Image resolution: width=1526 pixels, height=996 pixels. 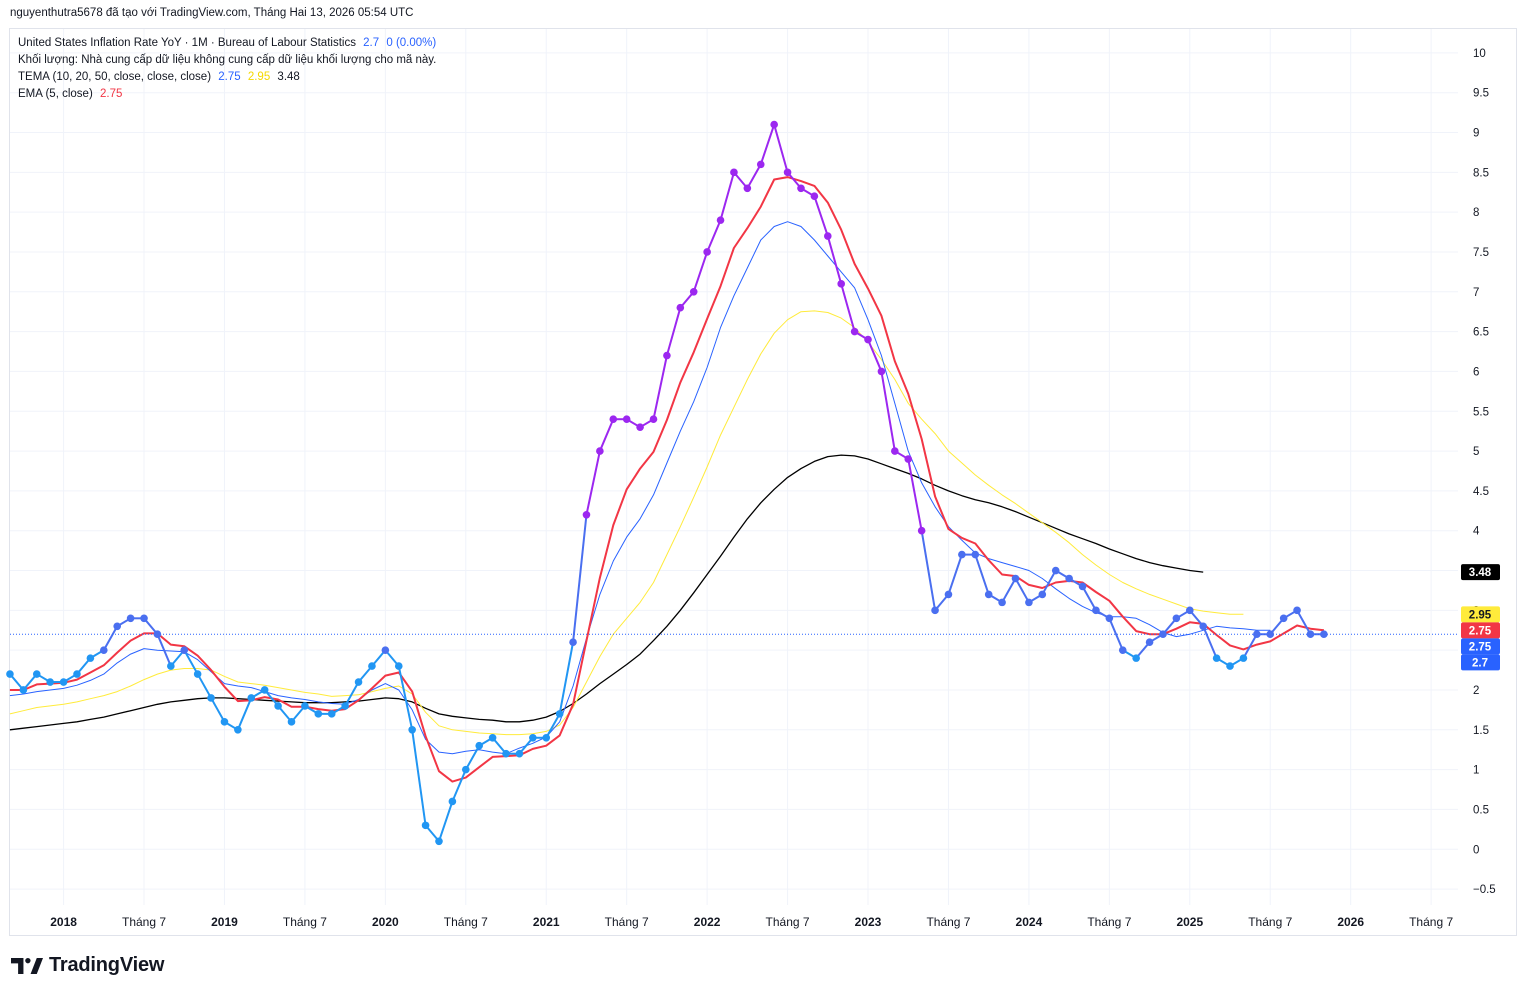 What do you see at coordinates (1476, 850) in the screenshot?
I see `y-tick-label: 0` at bounding box center [1476, 850].